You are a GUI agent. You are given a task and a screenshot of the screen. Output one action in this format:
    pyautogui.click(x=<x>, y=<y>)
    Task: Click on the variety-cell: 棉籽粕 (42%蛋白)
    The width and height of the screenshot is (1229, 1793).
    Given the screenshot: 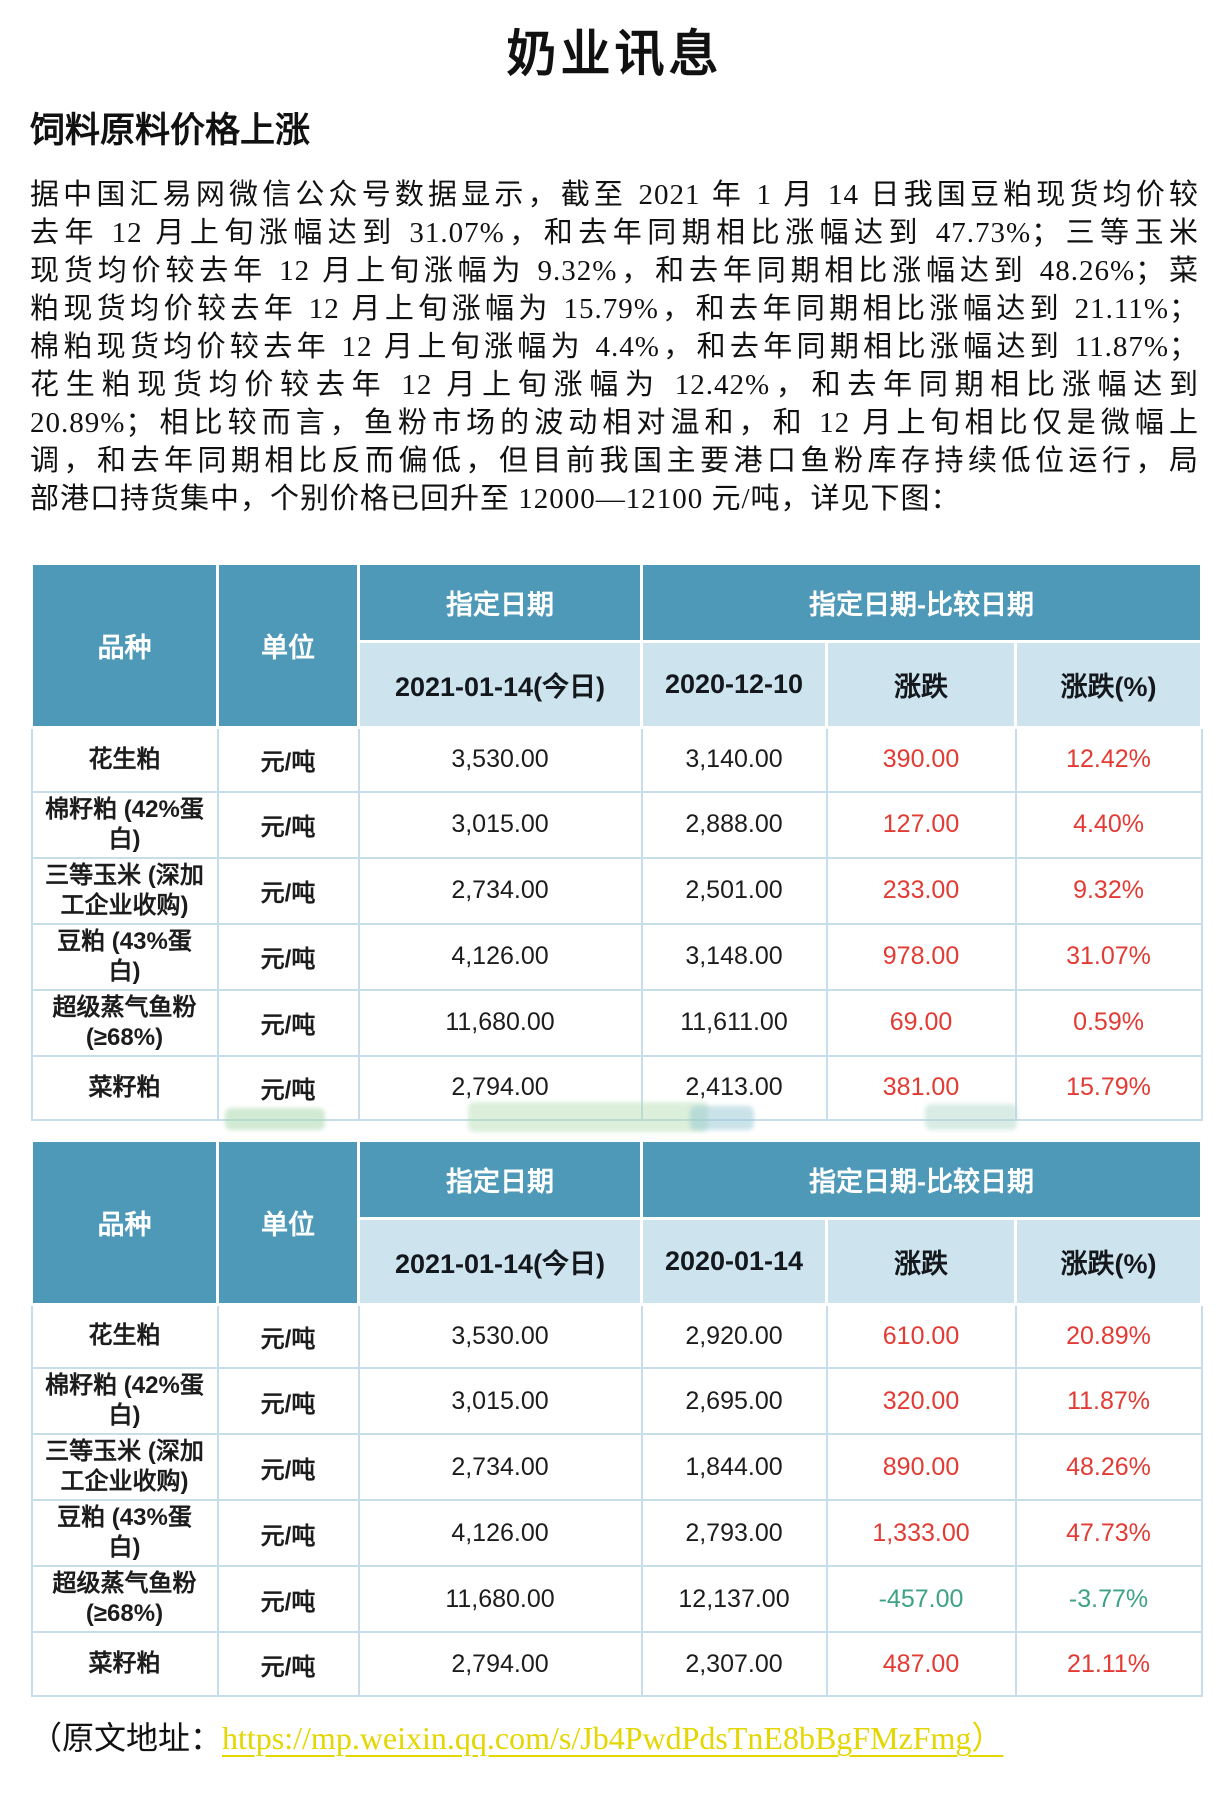 What is the action you would take?
    pyautogui.click(x=124, y=824)
    